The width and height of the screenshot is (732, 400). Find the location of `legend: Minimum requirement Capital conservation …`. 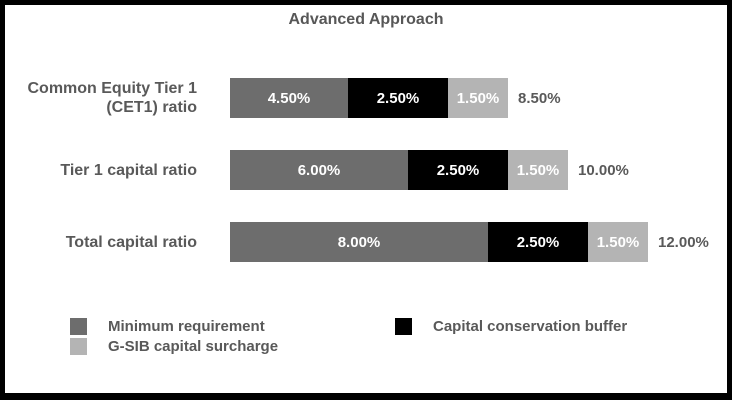

legend: Minimum requirement Capital conservation … is located at coordinates (348, 336).